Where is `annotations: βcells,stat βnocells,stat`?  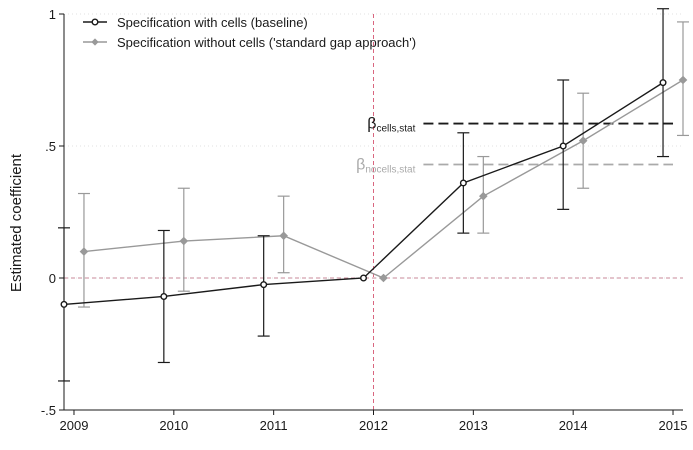
annotations: βcells,stat βnocells,stat is located at coordinates (515, 145).